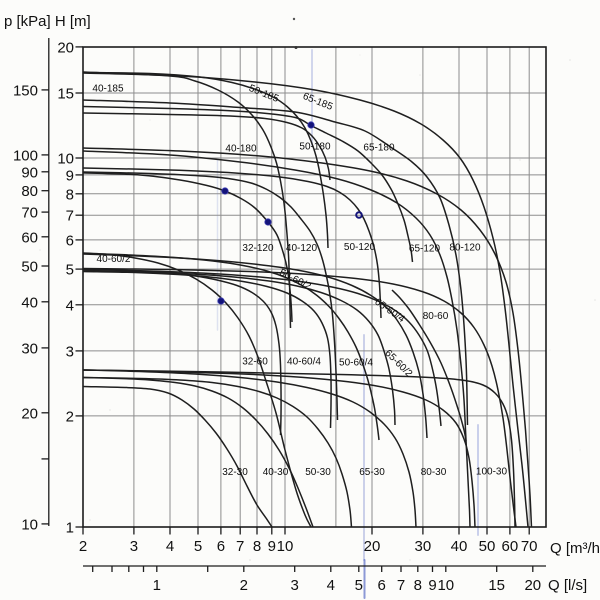 This screenshot has height=600, width=600. What do you see at coordinates (356, 363) in the screenshot?
I see `svg-text: 50-60/4` at bounding box center [356, 363].